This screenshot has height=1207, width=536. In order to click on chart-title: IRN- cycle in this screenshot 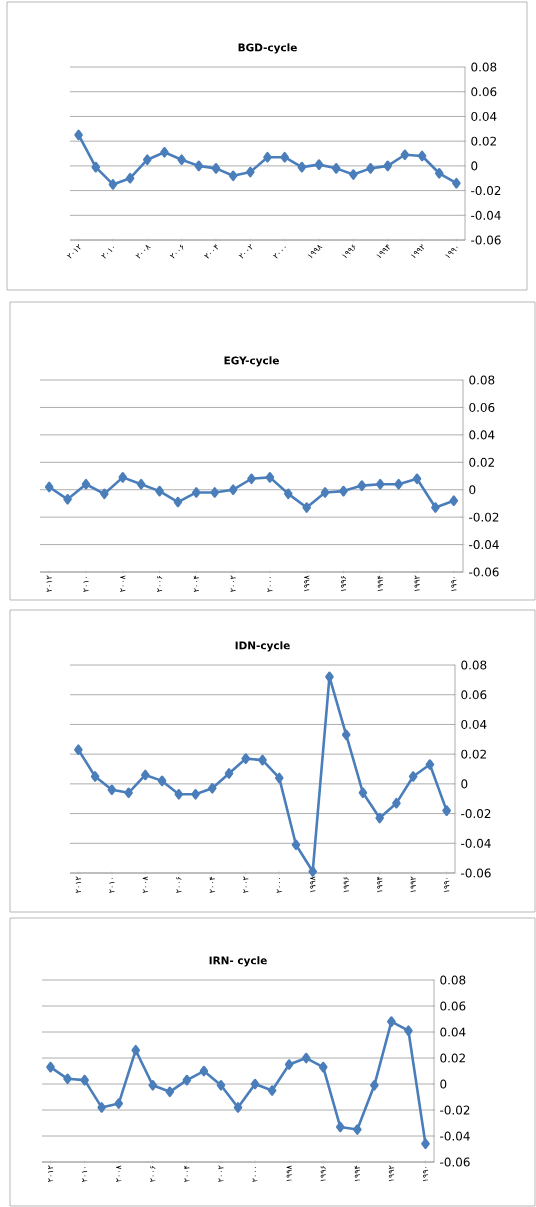, I will do `click(238, 961)`.